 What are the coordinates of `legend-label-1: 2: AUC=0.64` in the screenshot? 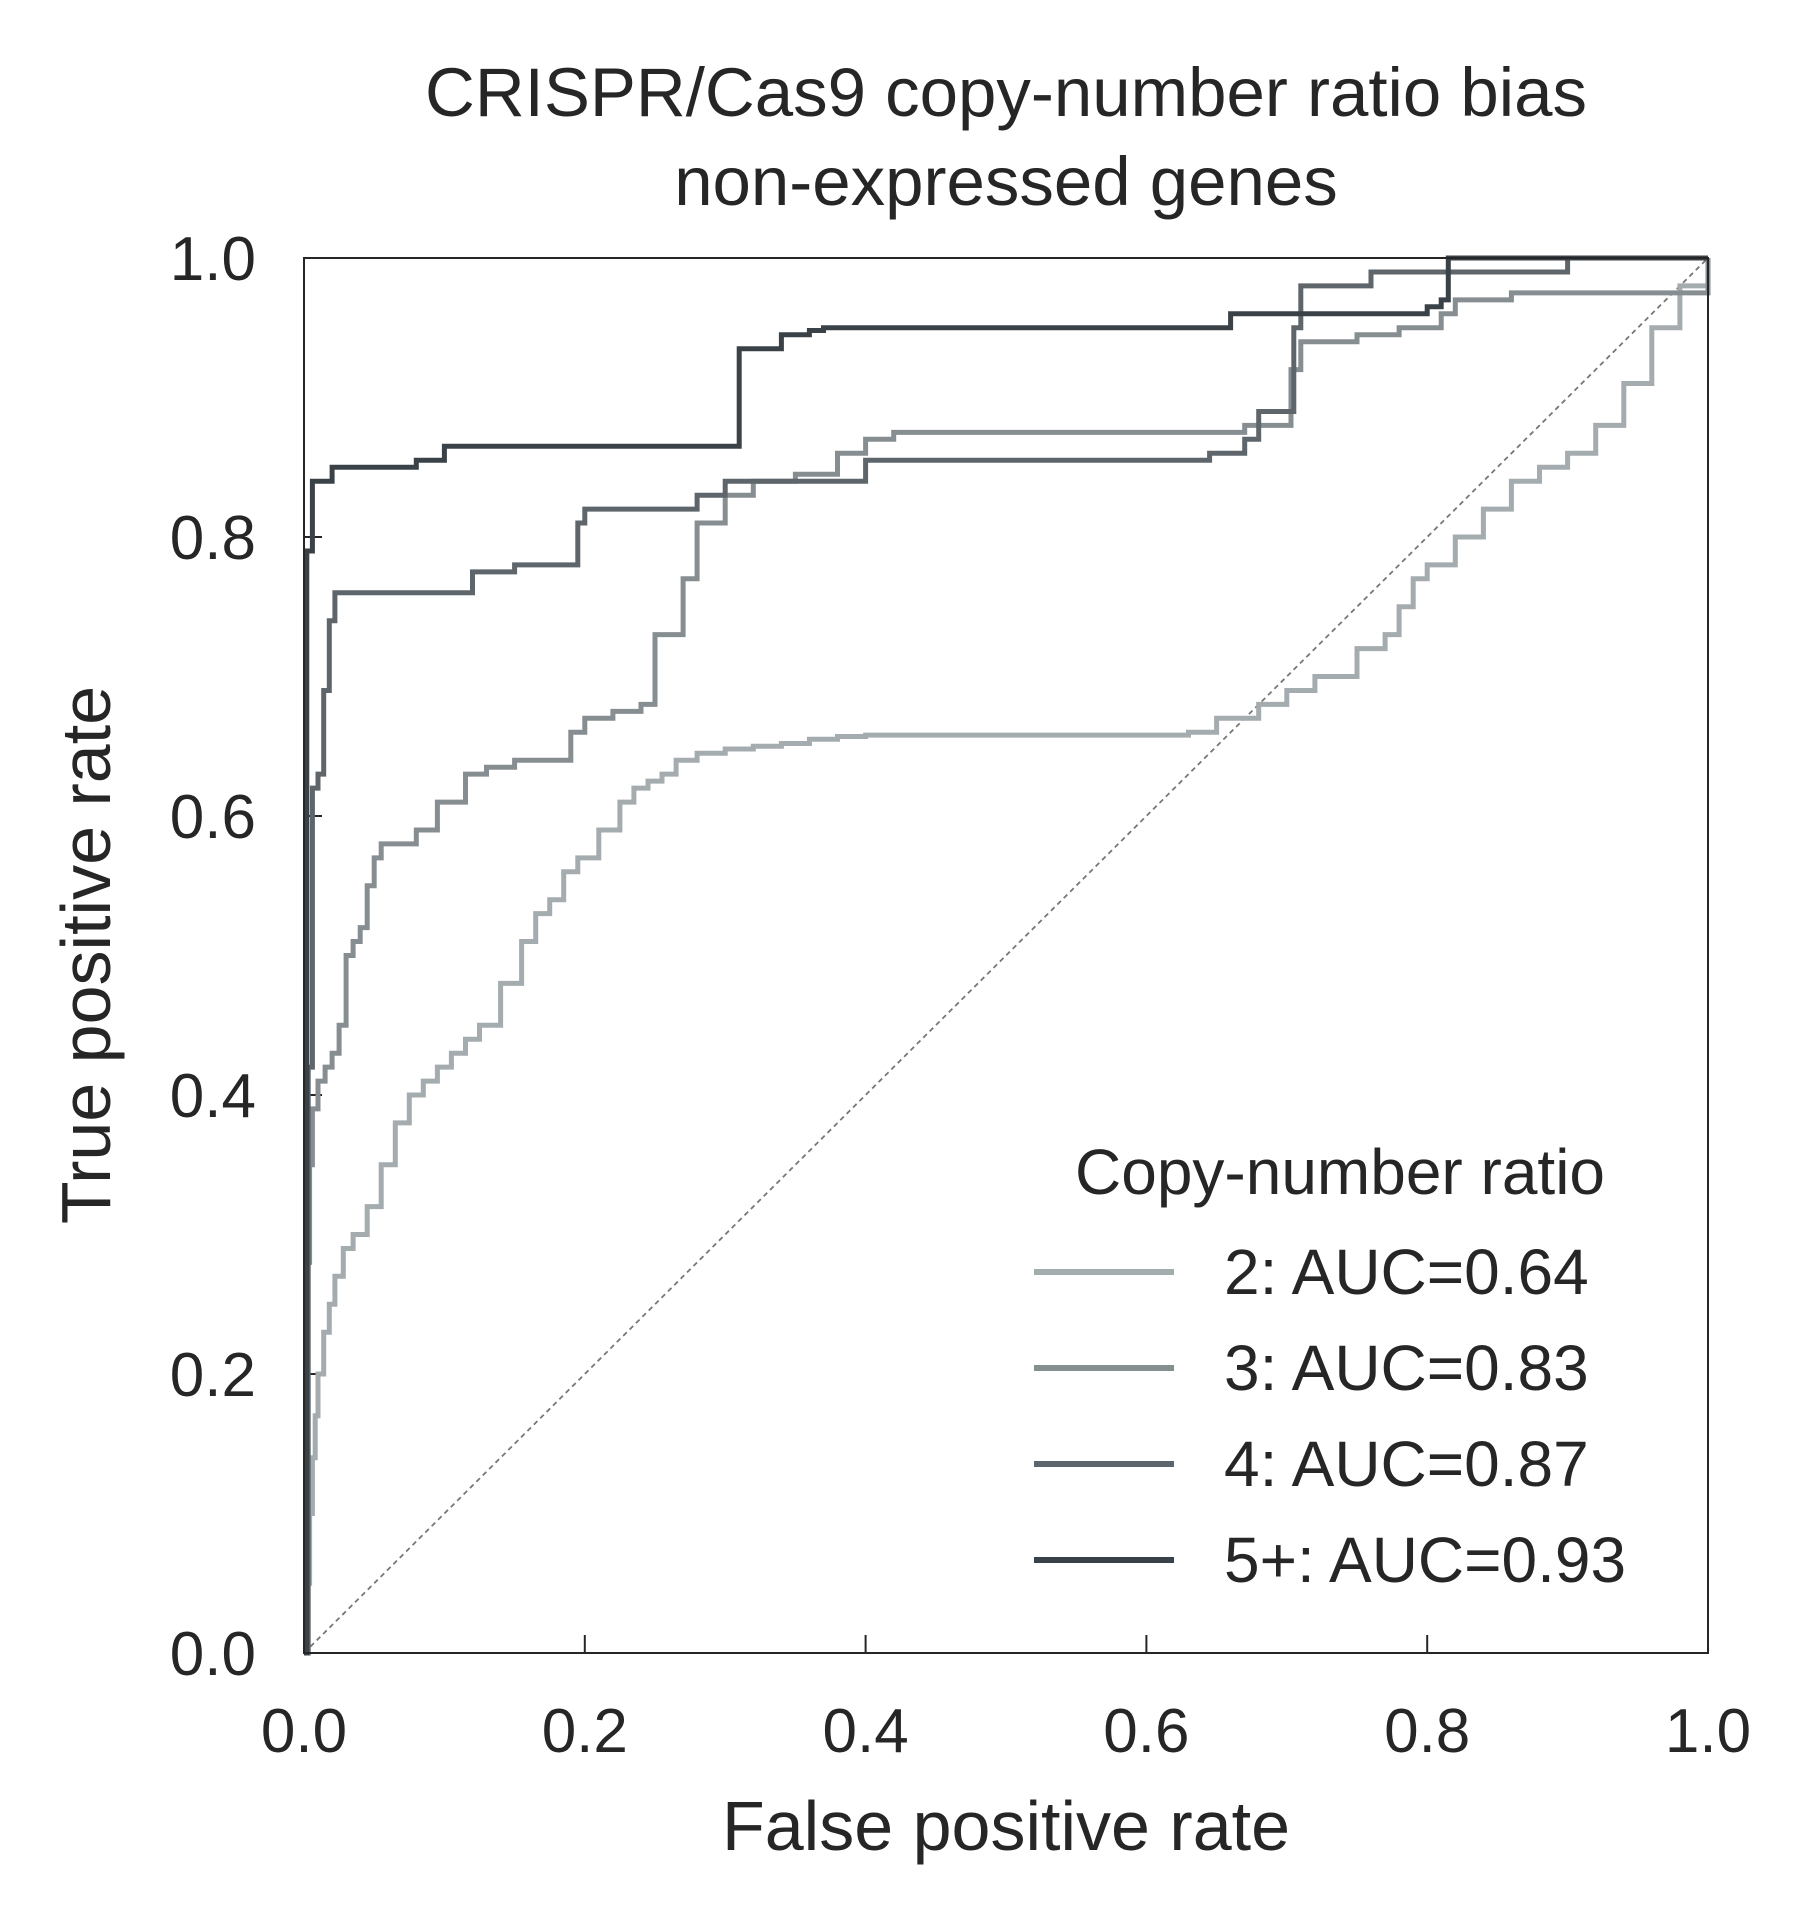 It's located at (1406, 1272).